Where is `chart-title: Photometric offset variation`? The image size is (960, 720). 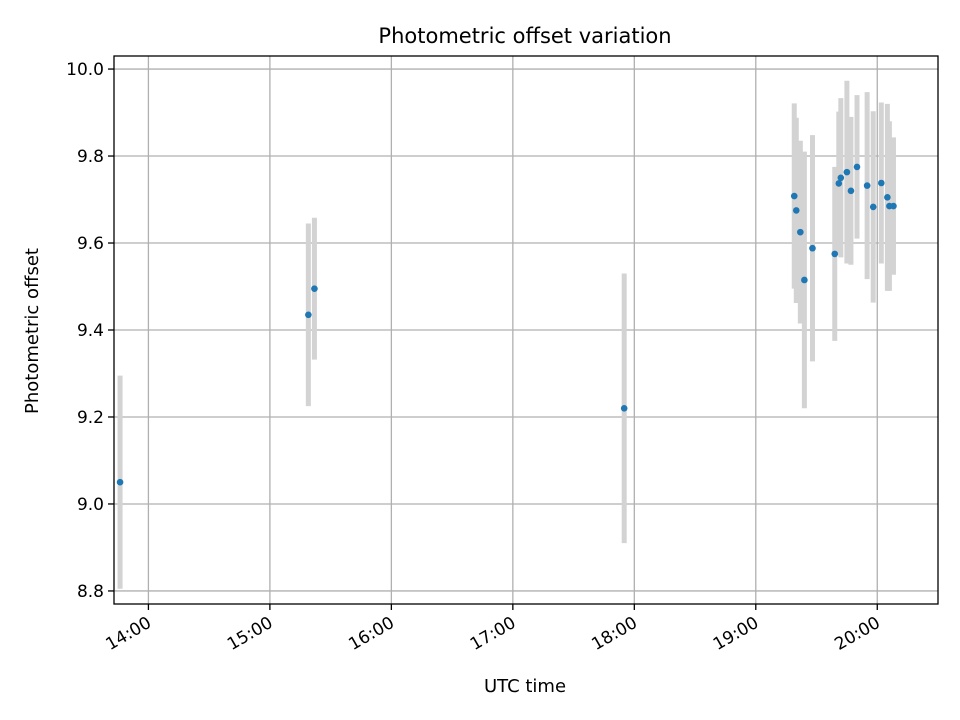
chart-title: Photometric offset variation is located at coordinates (524, 36).